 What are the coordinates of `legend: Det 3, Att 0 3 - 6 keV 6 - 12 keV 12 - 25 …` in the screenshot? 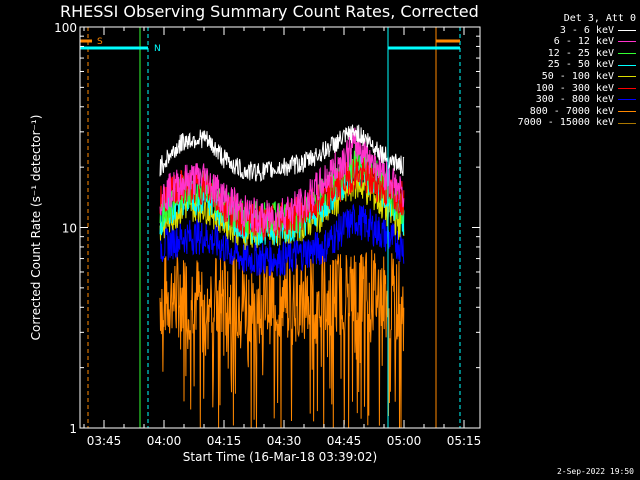 It's located at (577, 71).